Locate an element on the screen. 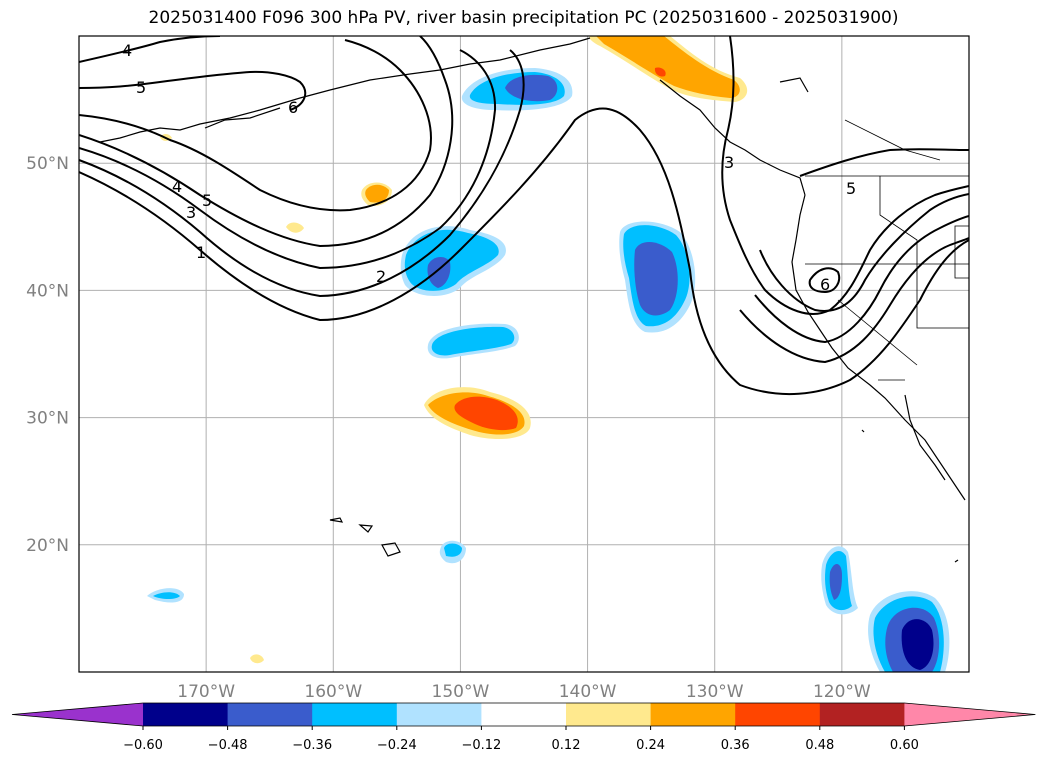  colorbar-tick-label: −0.48 is located at coordinates (228, 745).